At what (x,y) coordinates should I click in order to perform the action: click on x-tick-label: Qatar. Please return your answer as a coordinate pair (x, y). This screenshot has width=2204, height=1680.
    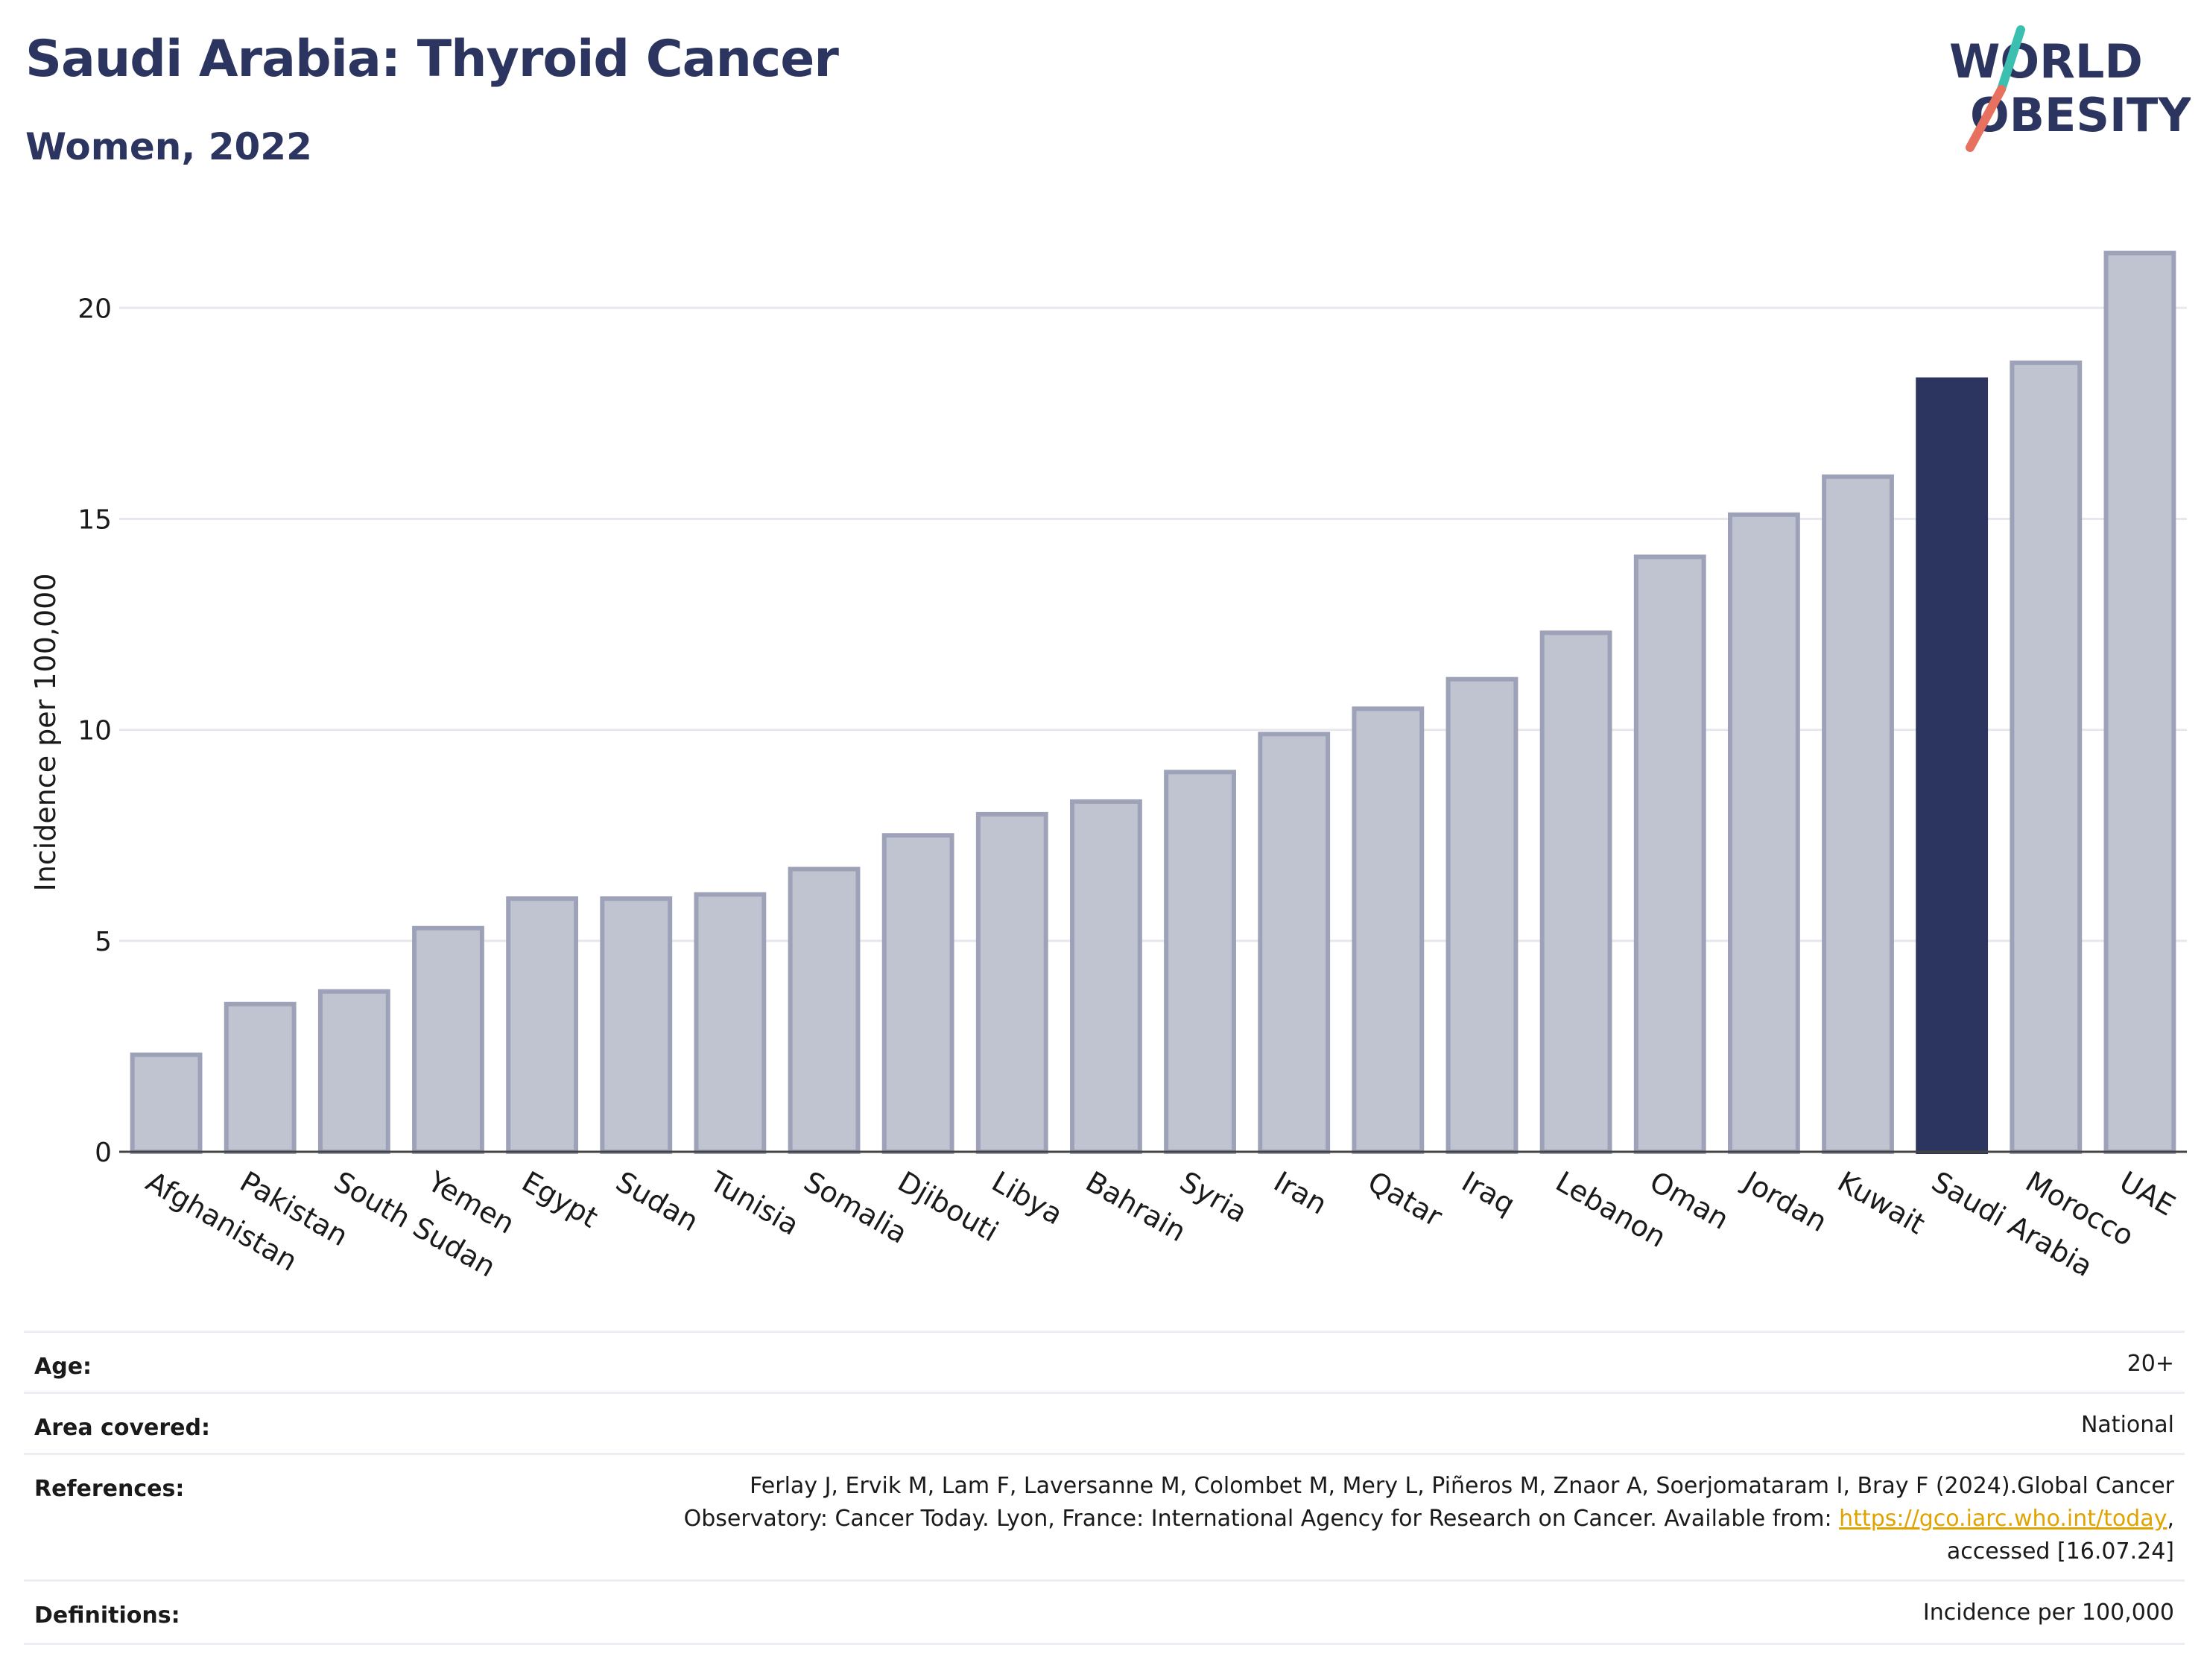
    Looking at the image, I should click on (1405, 1199).